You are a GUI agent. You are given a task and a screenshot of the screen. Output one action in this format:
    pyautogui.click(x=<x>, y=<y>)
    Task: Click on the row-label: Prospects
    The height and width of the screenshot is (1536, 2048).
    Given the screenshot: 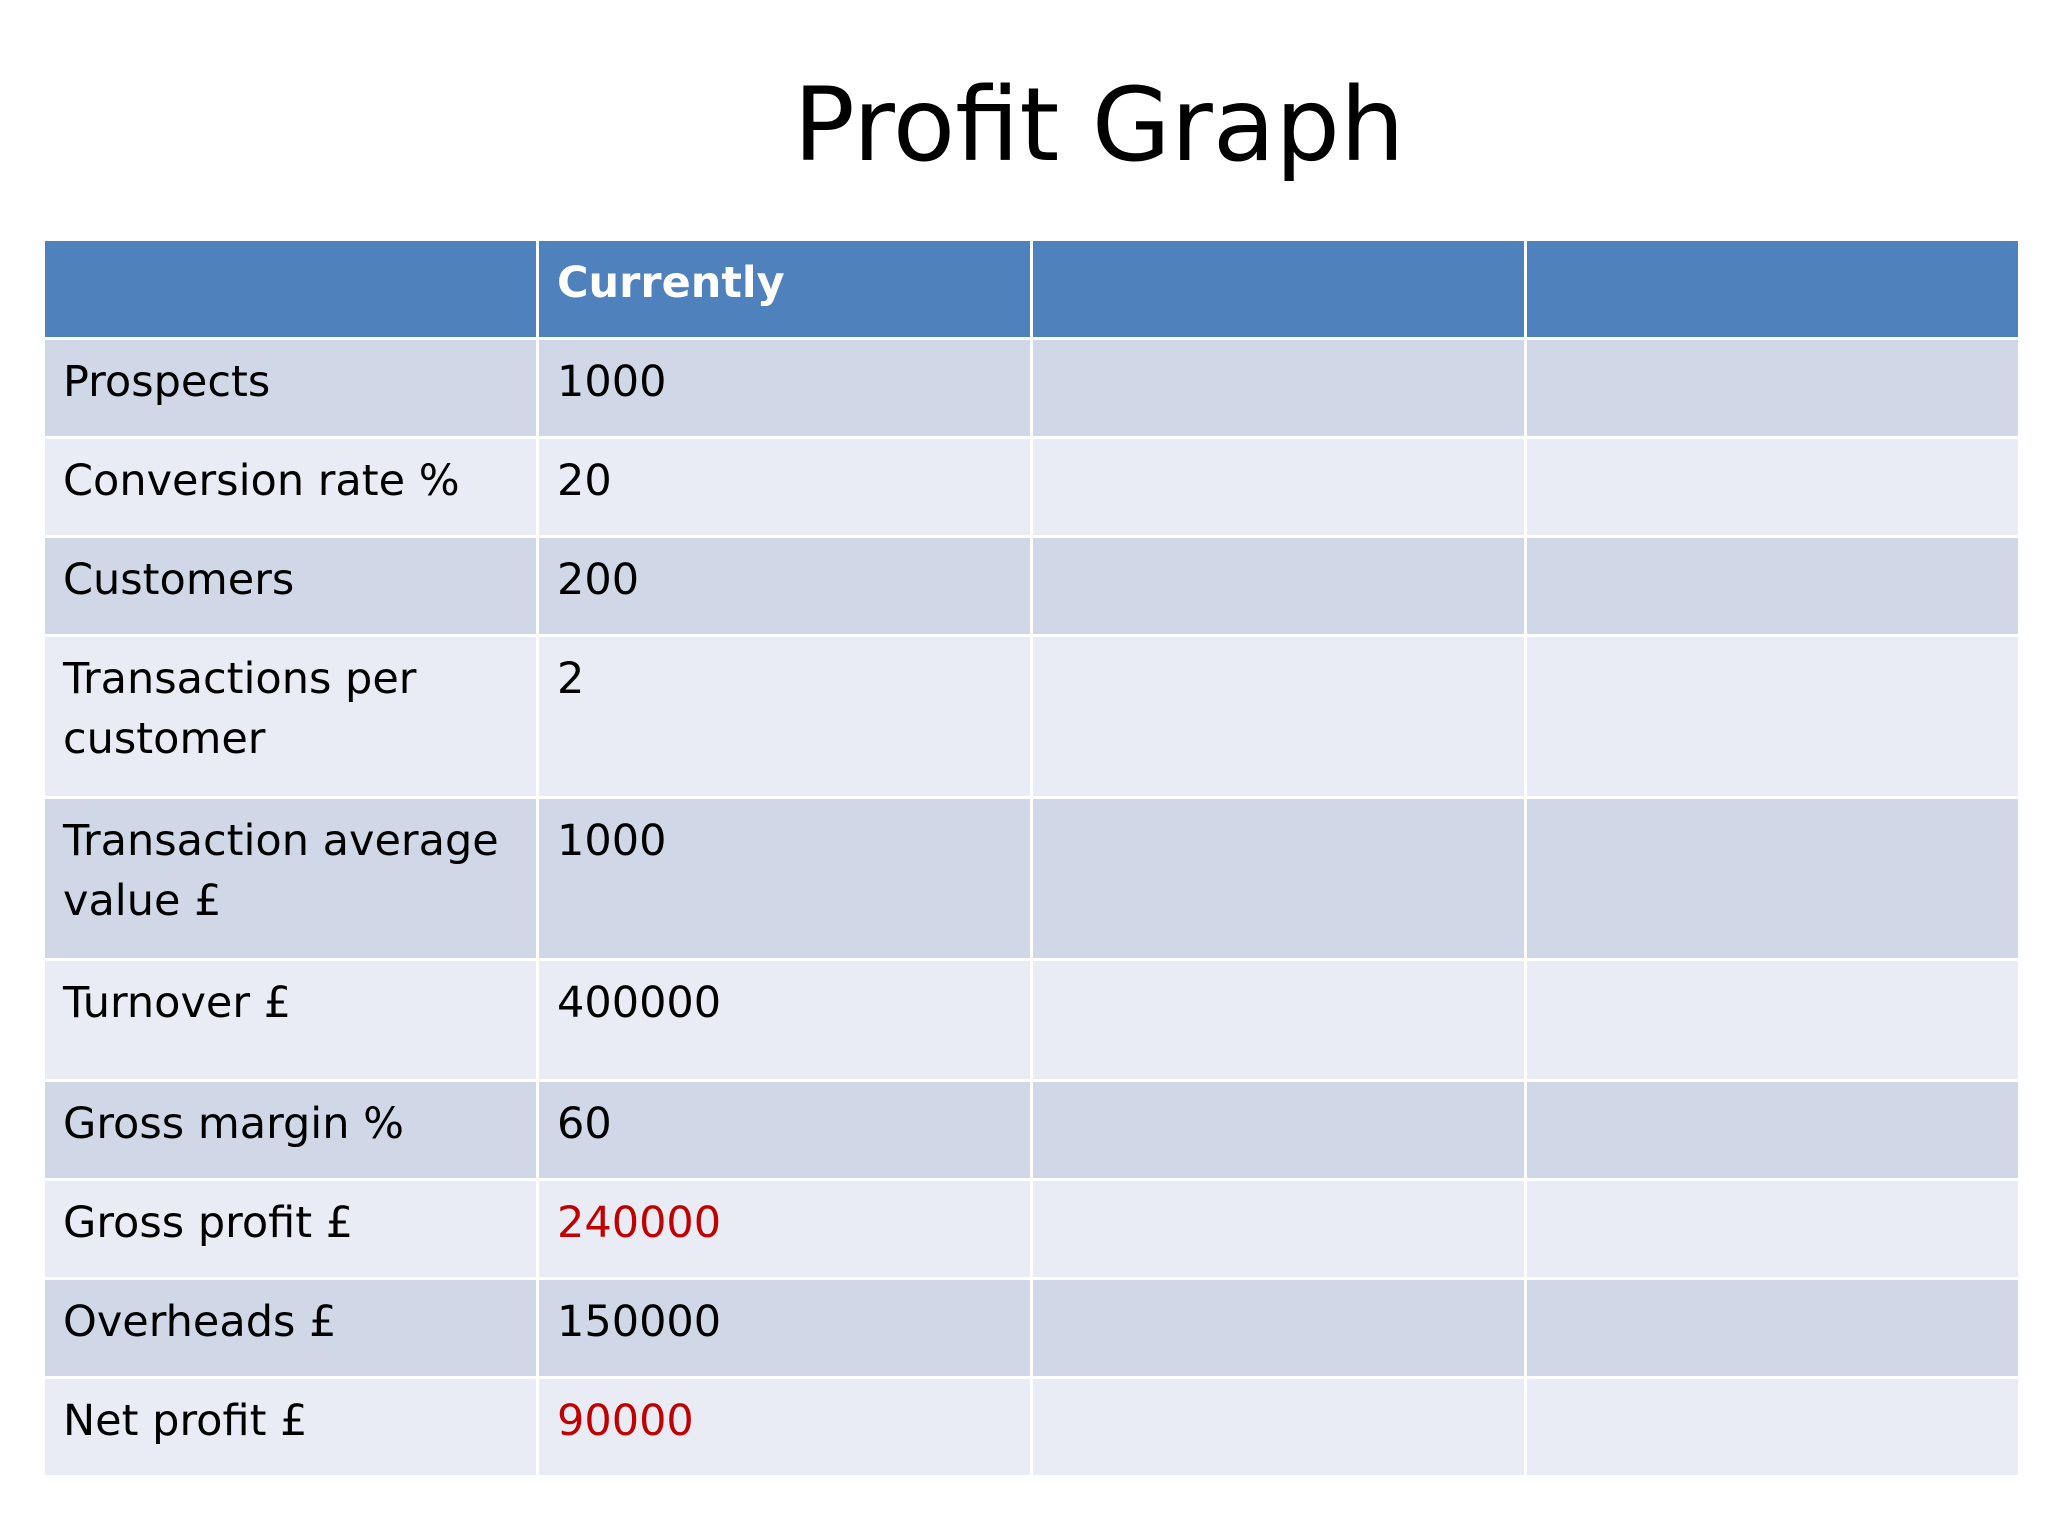 What is the action you would take?
    pyautogui.click(x=290, y=388)
    